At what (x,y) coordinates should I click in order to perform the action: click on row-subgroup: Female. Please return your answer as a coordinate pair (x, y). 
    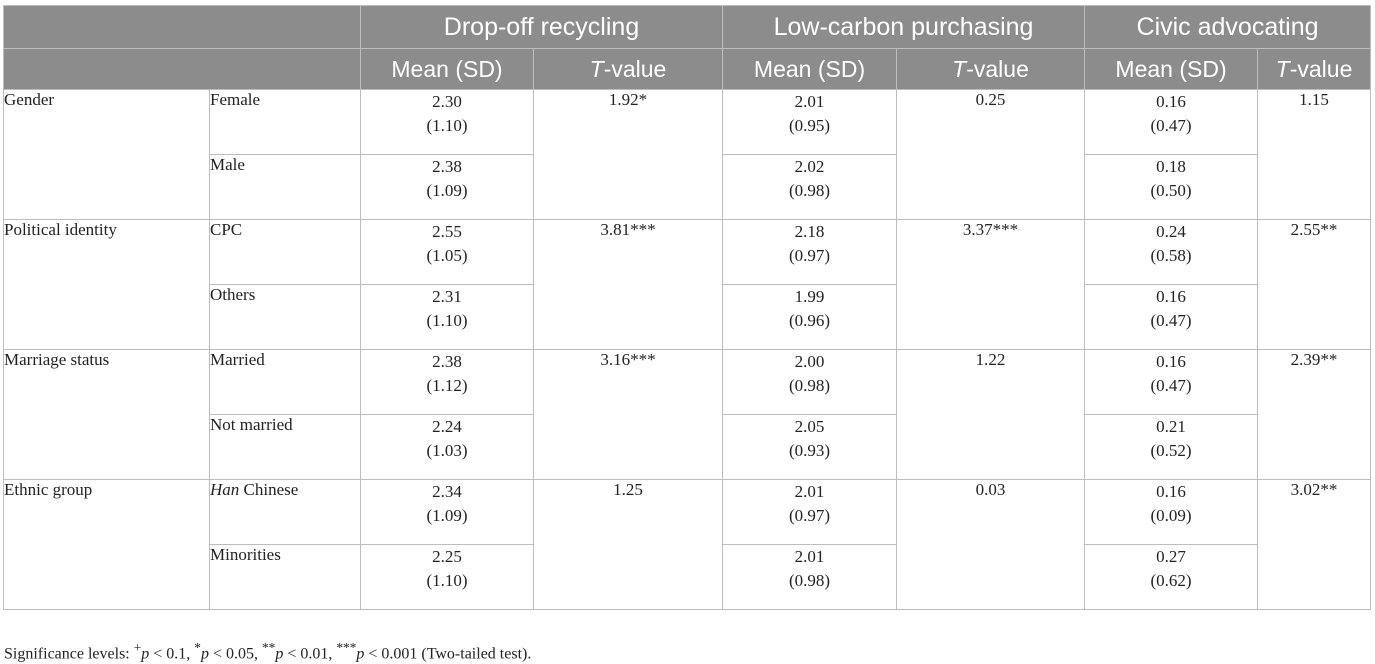
    Looking at the image, I should click on (285, 122).